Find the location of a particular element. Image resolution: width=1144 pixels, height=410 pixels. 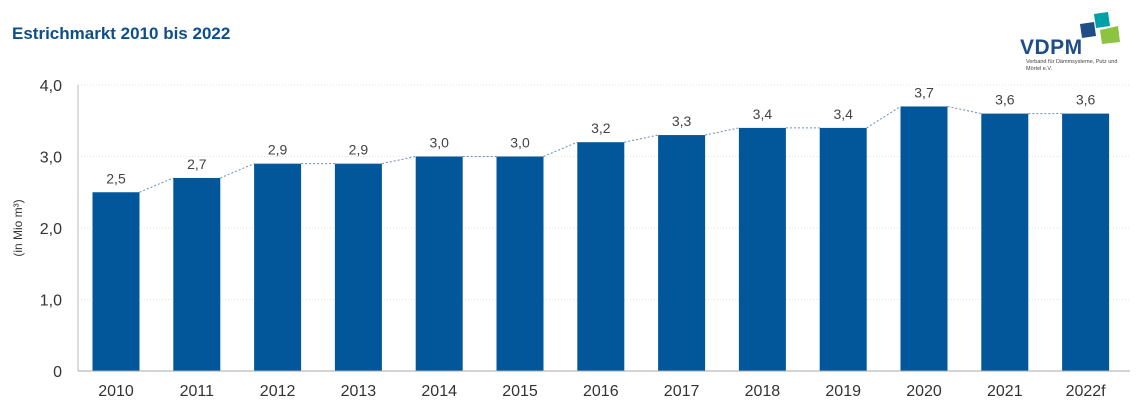

x-tick-label: 2011 is located at coordinates (197, 391).